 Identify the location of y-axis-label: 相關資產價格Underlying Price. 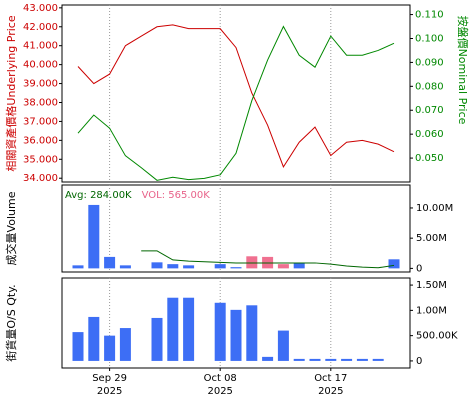
(11, 93).